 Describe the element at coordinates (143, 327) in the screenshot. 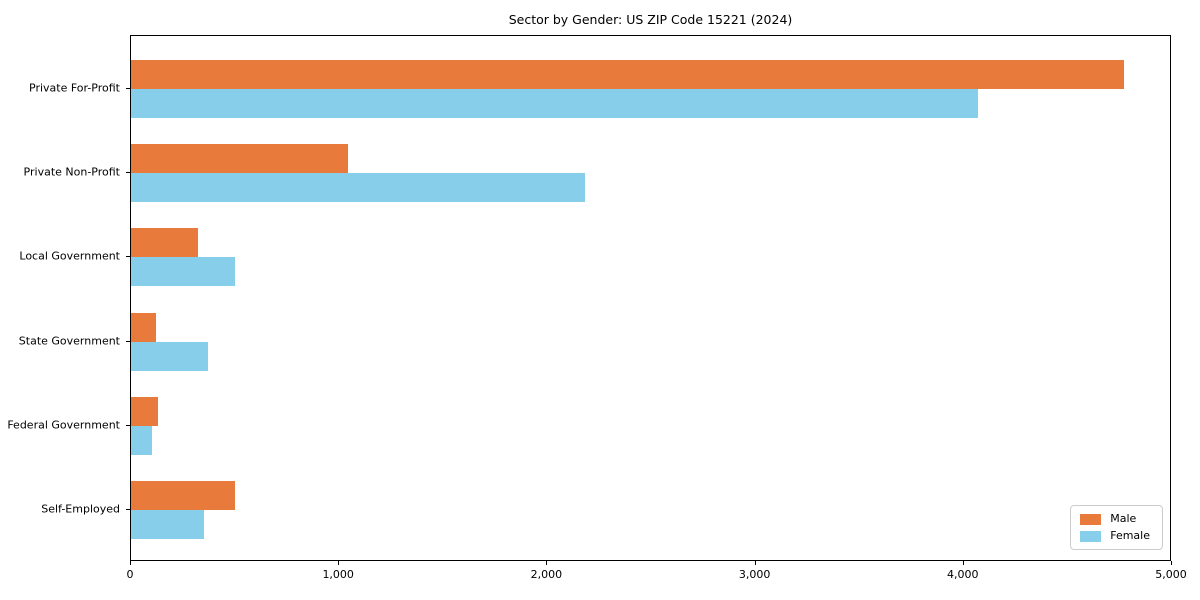

I see `bar-male-state-government` at that location.